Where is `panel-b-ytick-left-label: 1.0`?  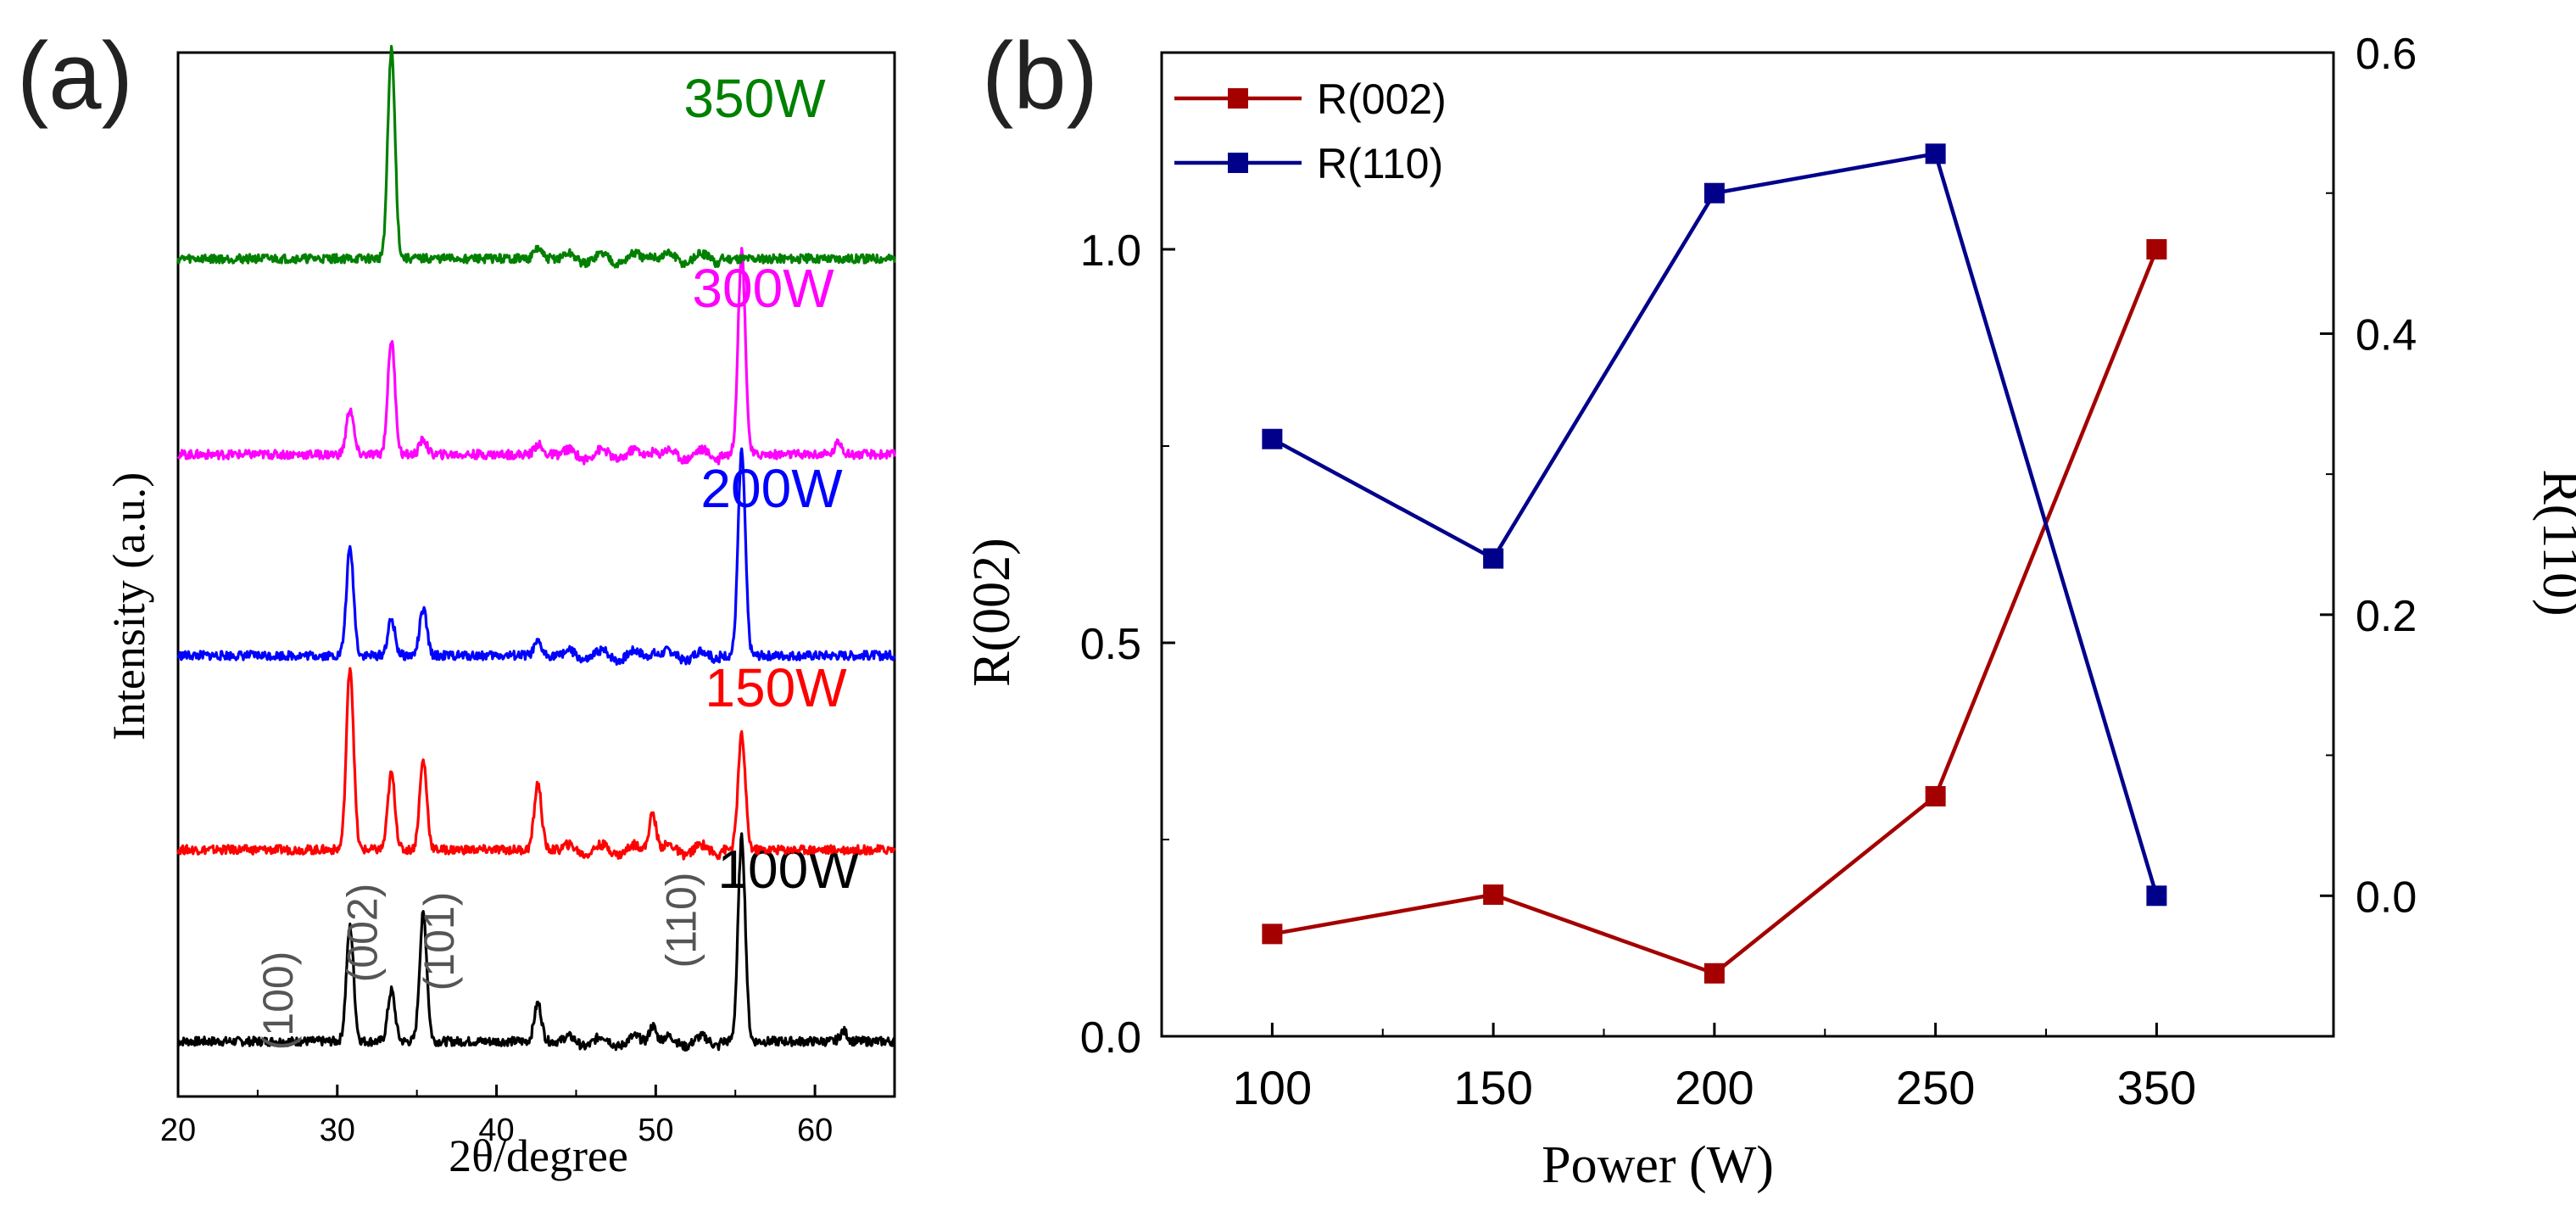
panel-b-ytick-left-label: 1.0 is located at coordinates (1110, 251).